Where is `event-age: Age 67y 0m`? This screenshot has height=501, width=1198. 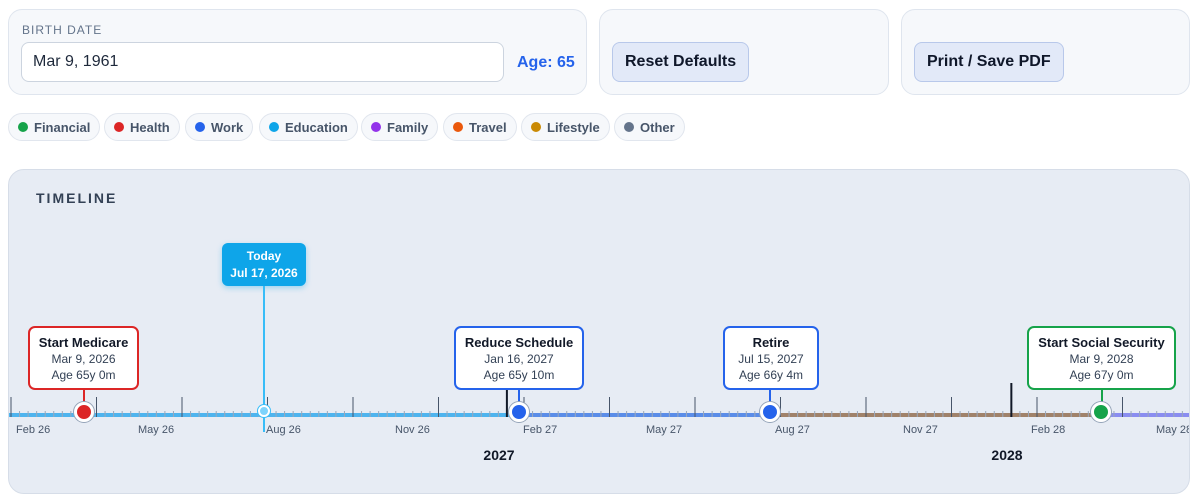
event-age: Age 67y 0m is located at coordinates (1101, 375).